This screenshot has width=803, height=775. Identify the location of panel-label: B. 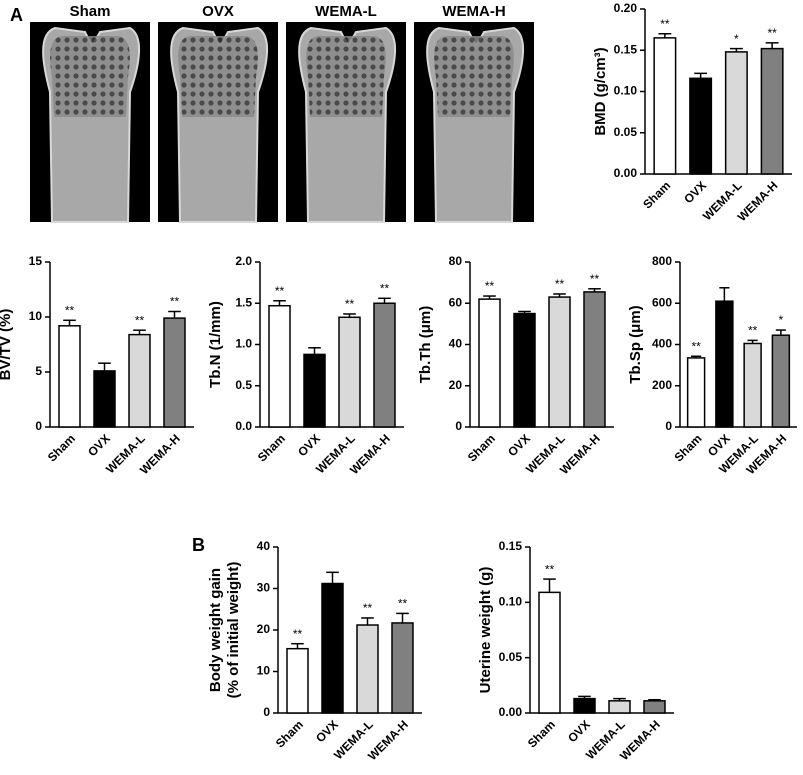
(198, 545).